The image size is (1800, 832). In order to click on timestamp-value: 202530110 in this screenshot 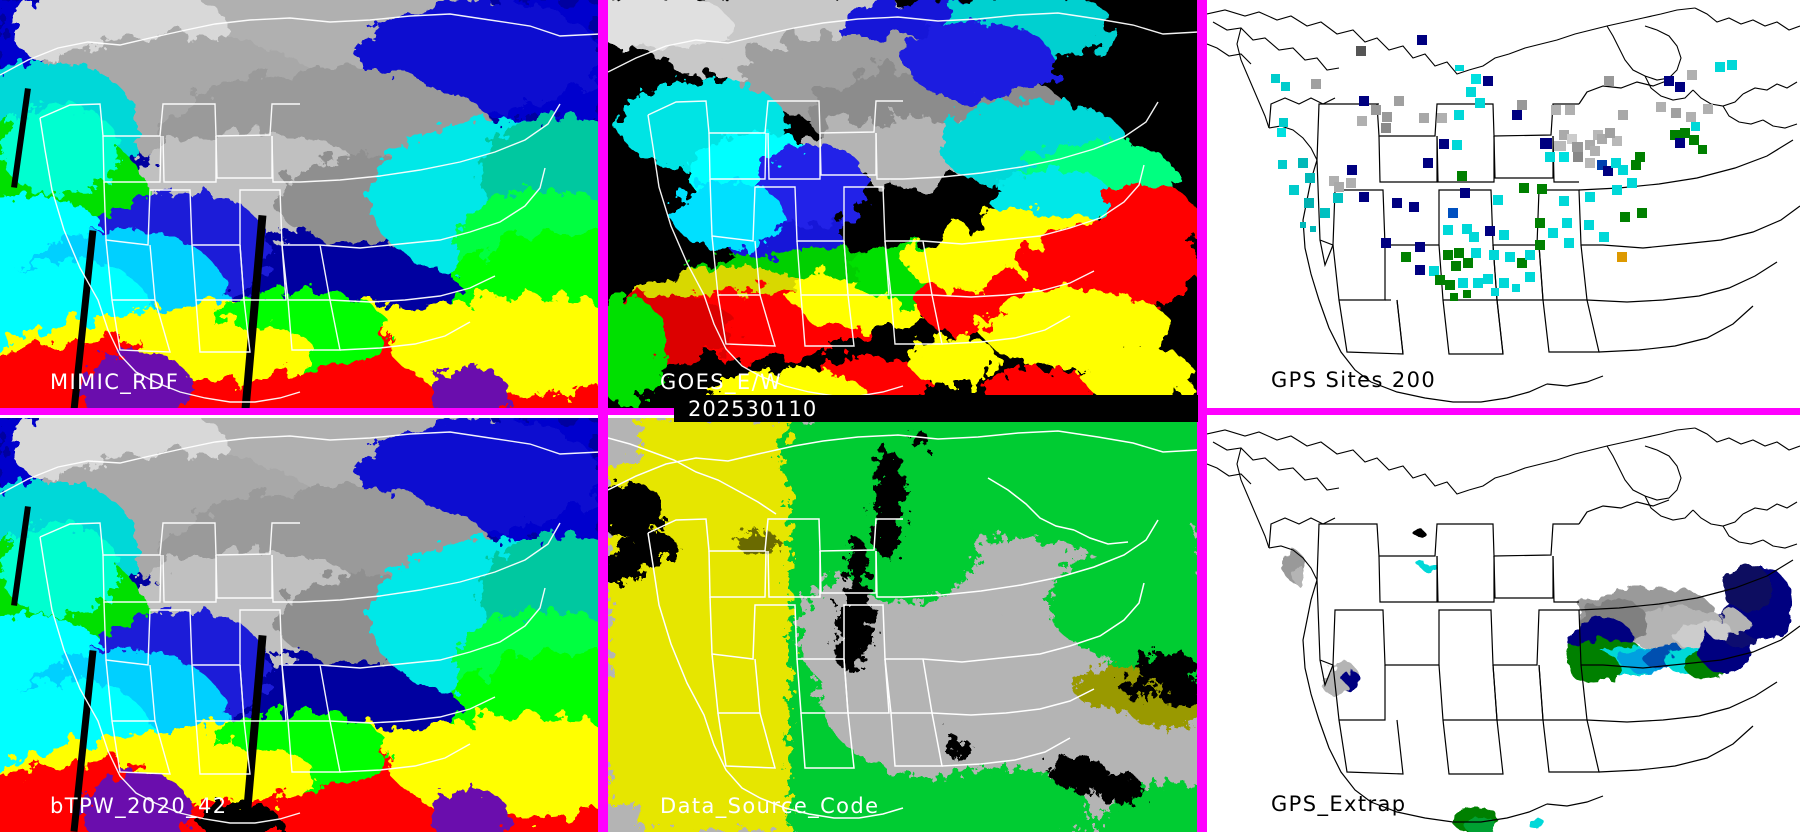, I will do `click(753, 408)`.